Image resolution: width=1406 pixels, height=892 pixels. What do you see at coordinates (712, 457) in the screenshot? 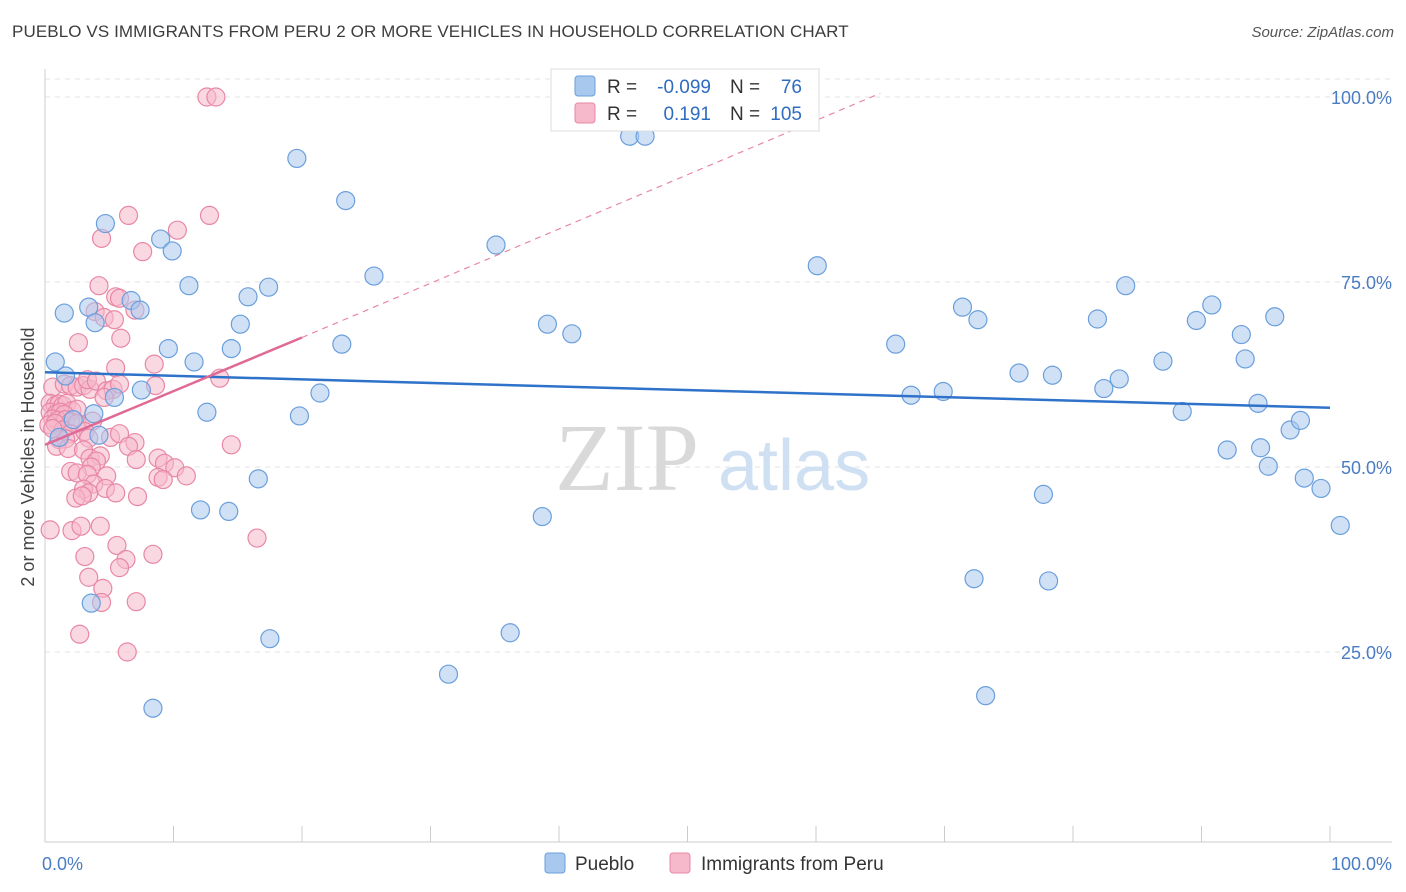
I see `watermark: ZIP atlas` at bounding box center [712, 457].